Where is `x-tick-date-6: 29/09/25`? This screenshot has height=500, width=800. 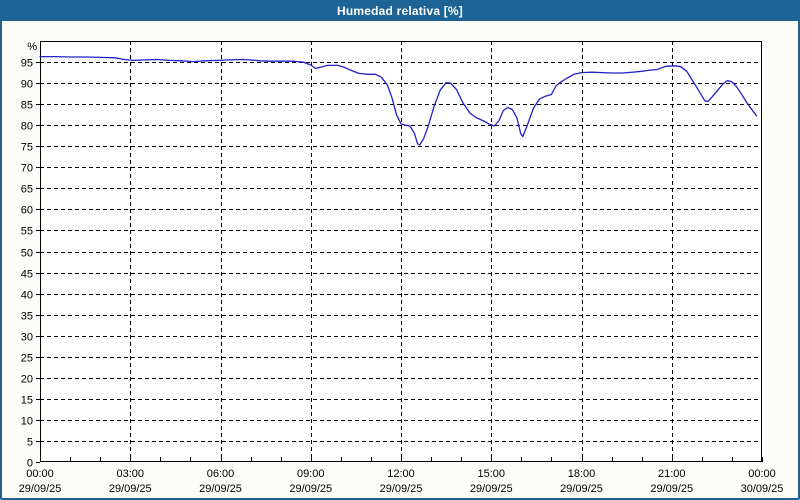 x-tick-date-6: 29/09/25 is located at coordinates (220, 489).